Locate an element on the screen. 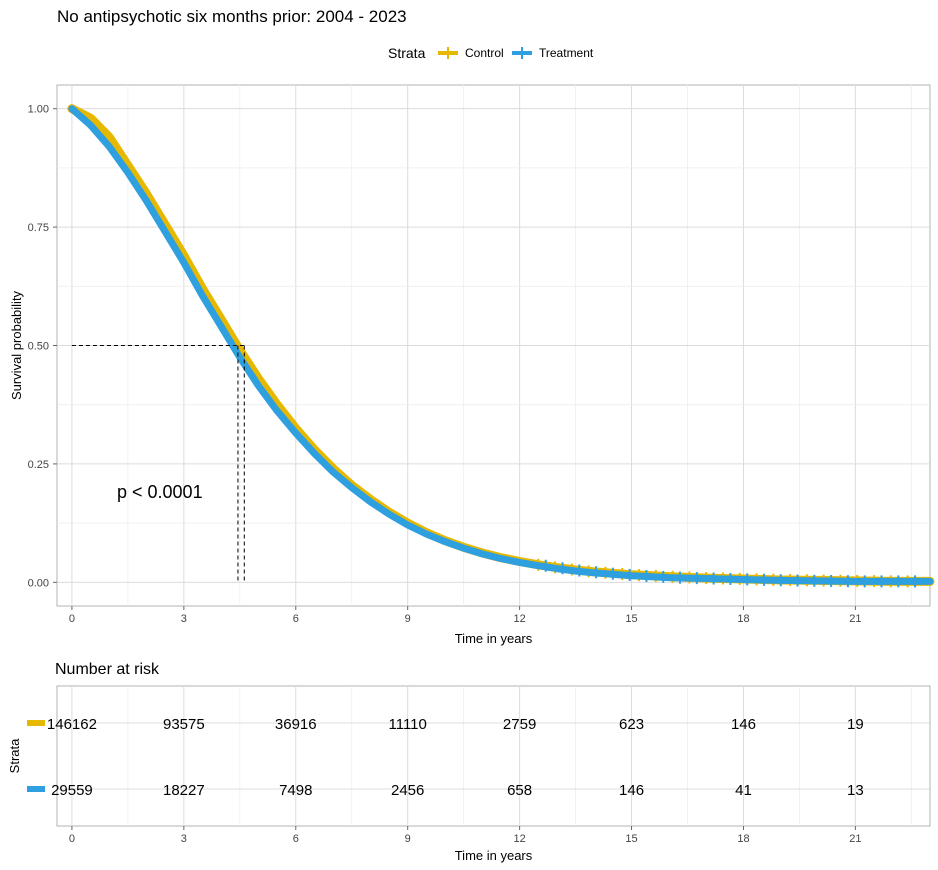 Image resolution: width=938 pixels, height=870 pixels. y-tick-label: 0.50 is located at coordinates (38, 347).